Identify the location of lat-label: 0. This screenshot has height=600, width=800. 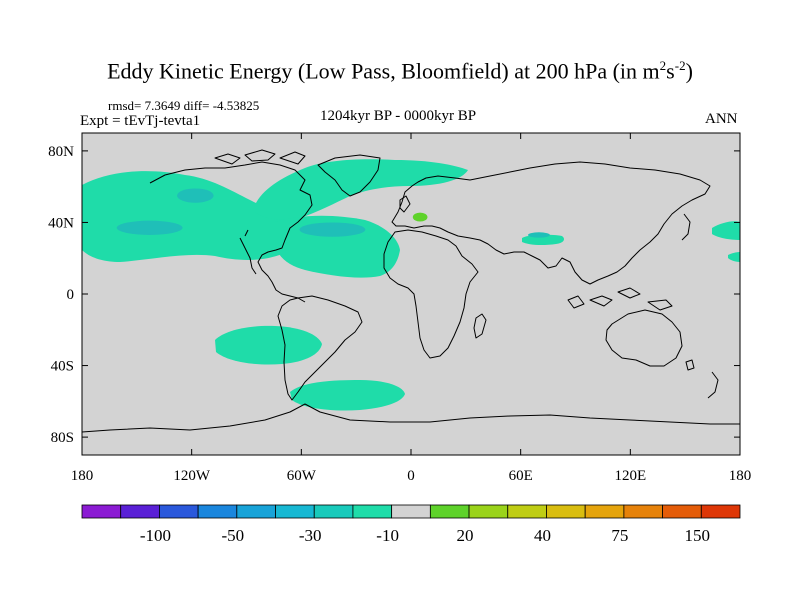
(71, 295).